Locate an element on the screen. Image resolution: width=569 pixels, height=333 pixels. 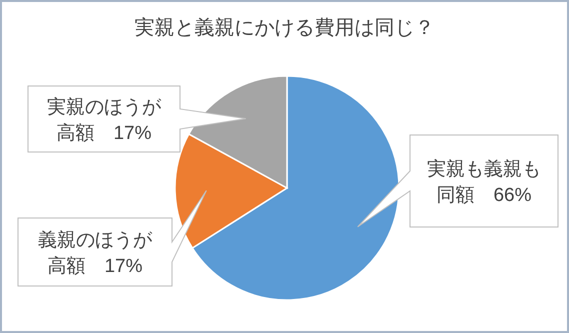
slice-label: 実親のほうが高額 17% is located at coordinates (104, 120).